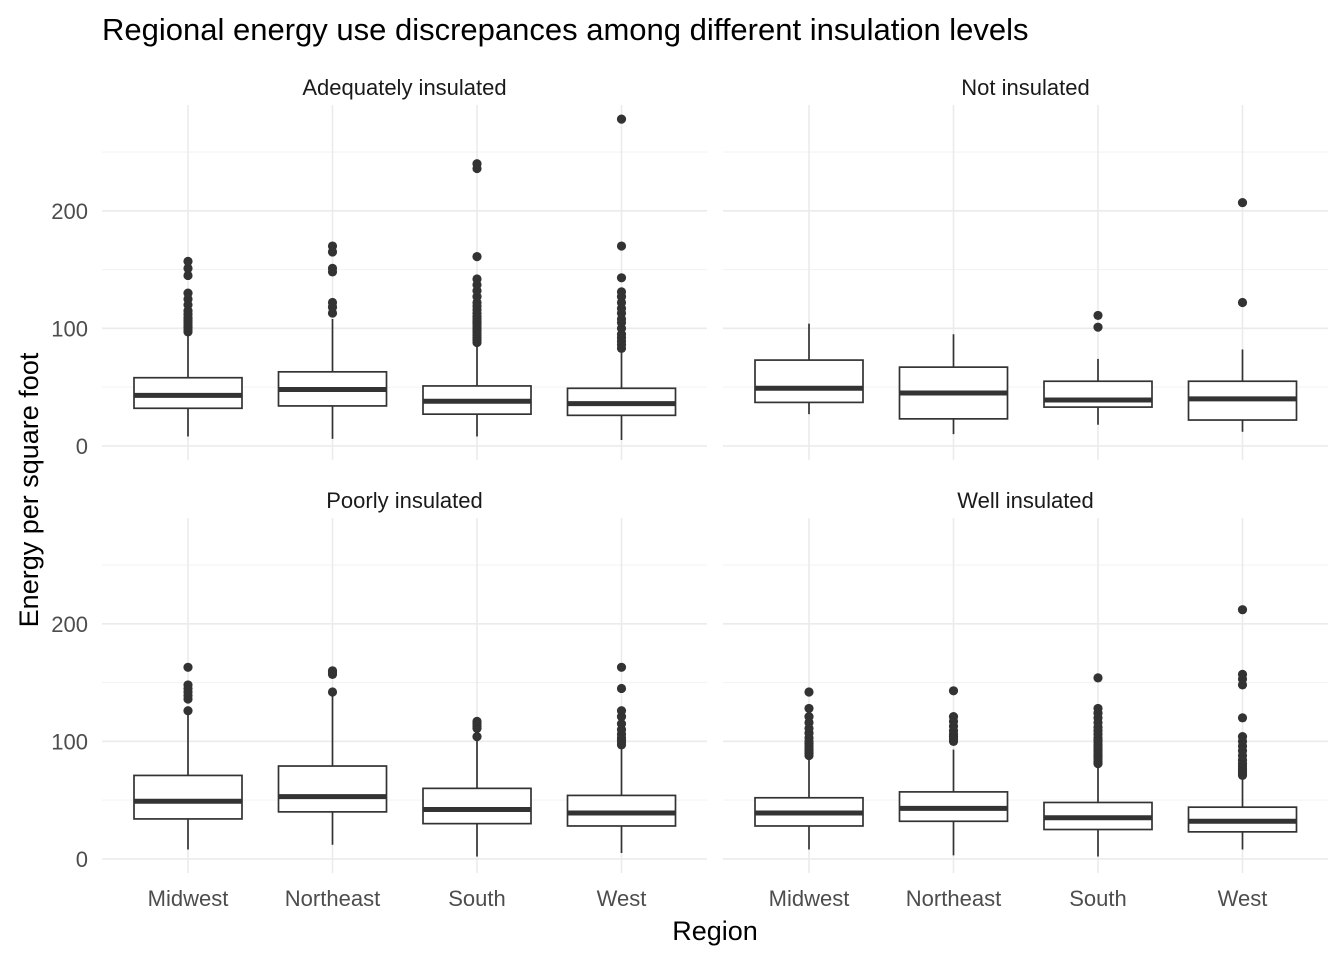 The width and height of the screenshot is (1344, 960). Describe the element at coordinates (404, 87) in the screenshot. I see `facet-label: Adequately insulated` at that location.